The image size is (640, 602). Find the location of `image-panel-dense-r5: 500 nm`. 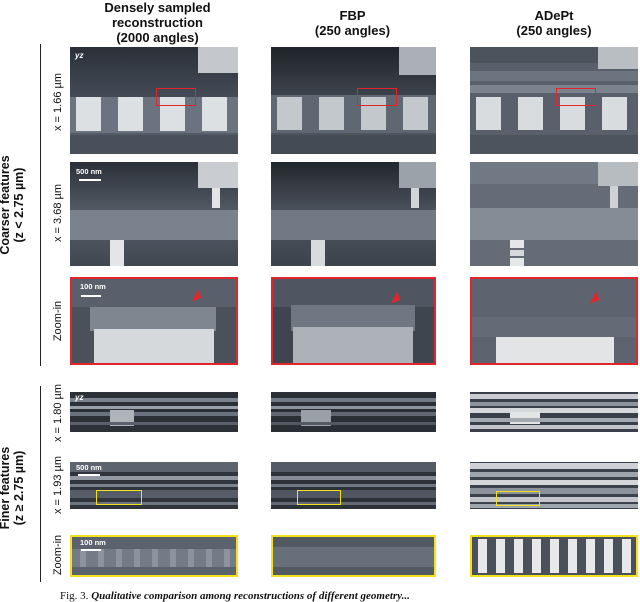

image-panel-dense-r5: 500 nm is located at coordinates (154, 485).